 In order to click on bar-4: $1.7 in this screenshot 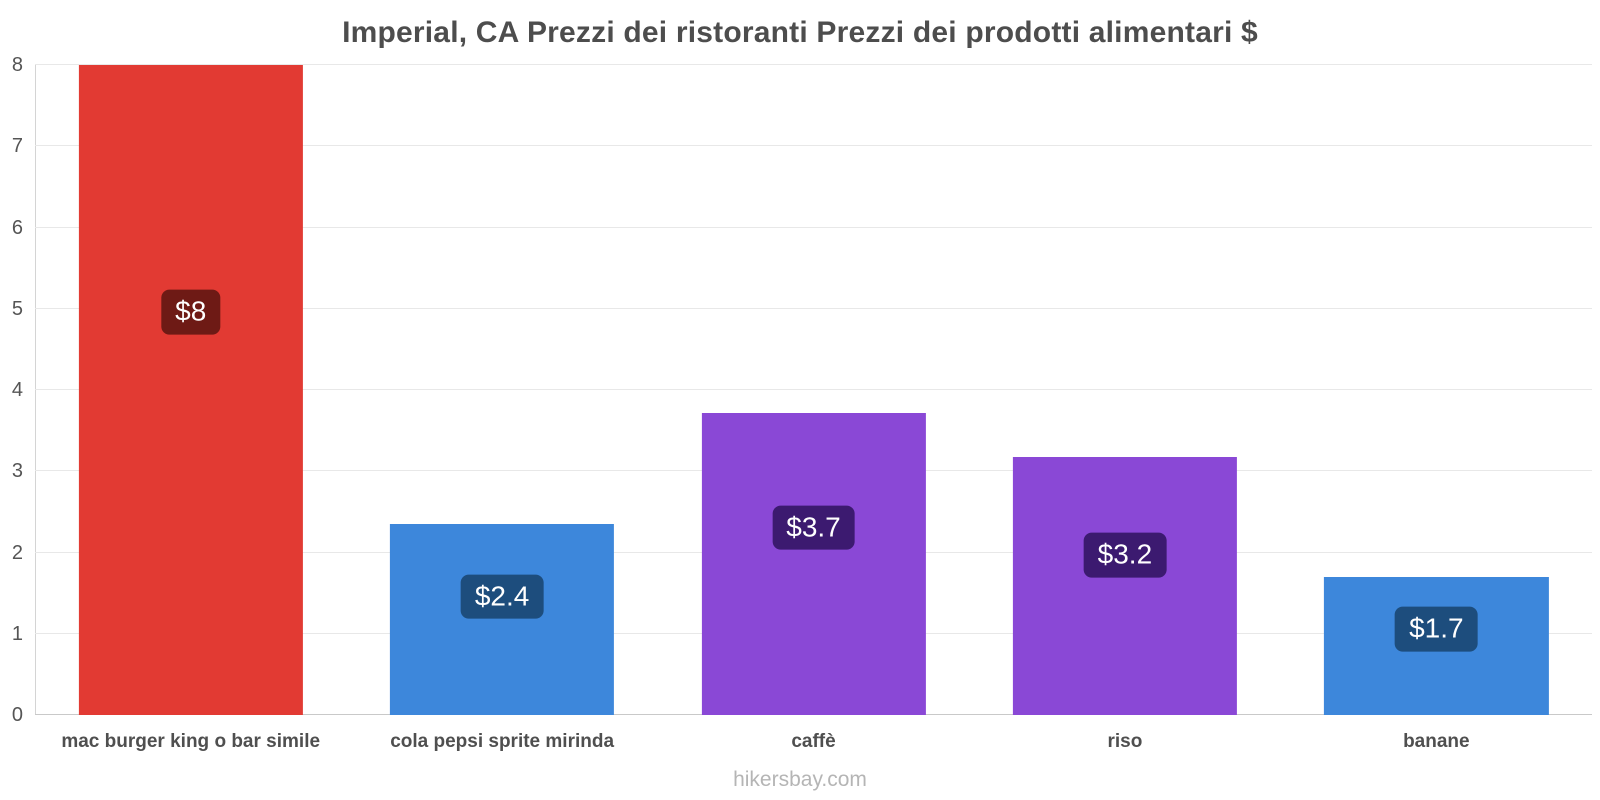, I will do `click(1436, 645)`.